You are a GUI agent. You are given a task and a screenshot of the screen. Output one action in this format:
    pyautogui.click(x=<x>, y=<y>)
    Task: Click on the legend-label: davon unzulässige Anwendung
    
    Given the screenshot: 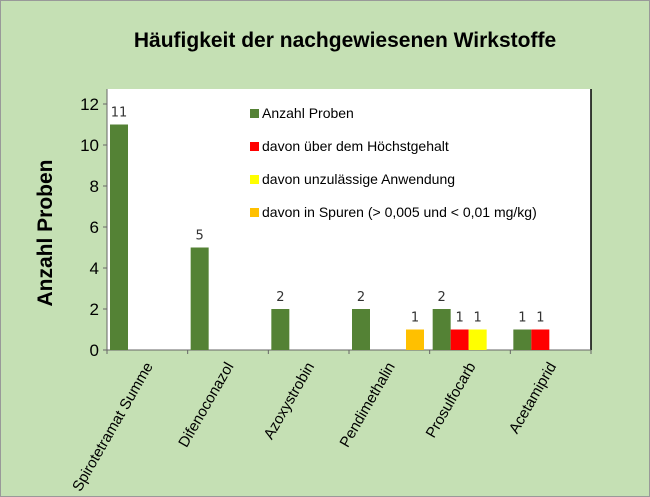 What is the action you would take?
    pyautogui.click(x=358, y=179)
    